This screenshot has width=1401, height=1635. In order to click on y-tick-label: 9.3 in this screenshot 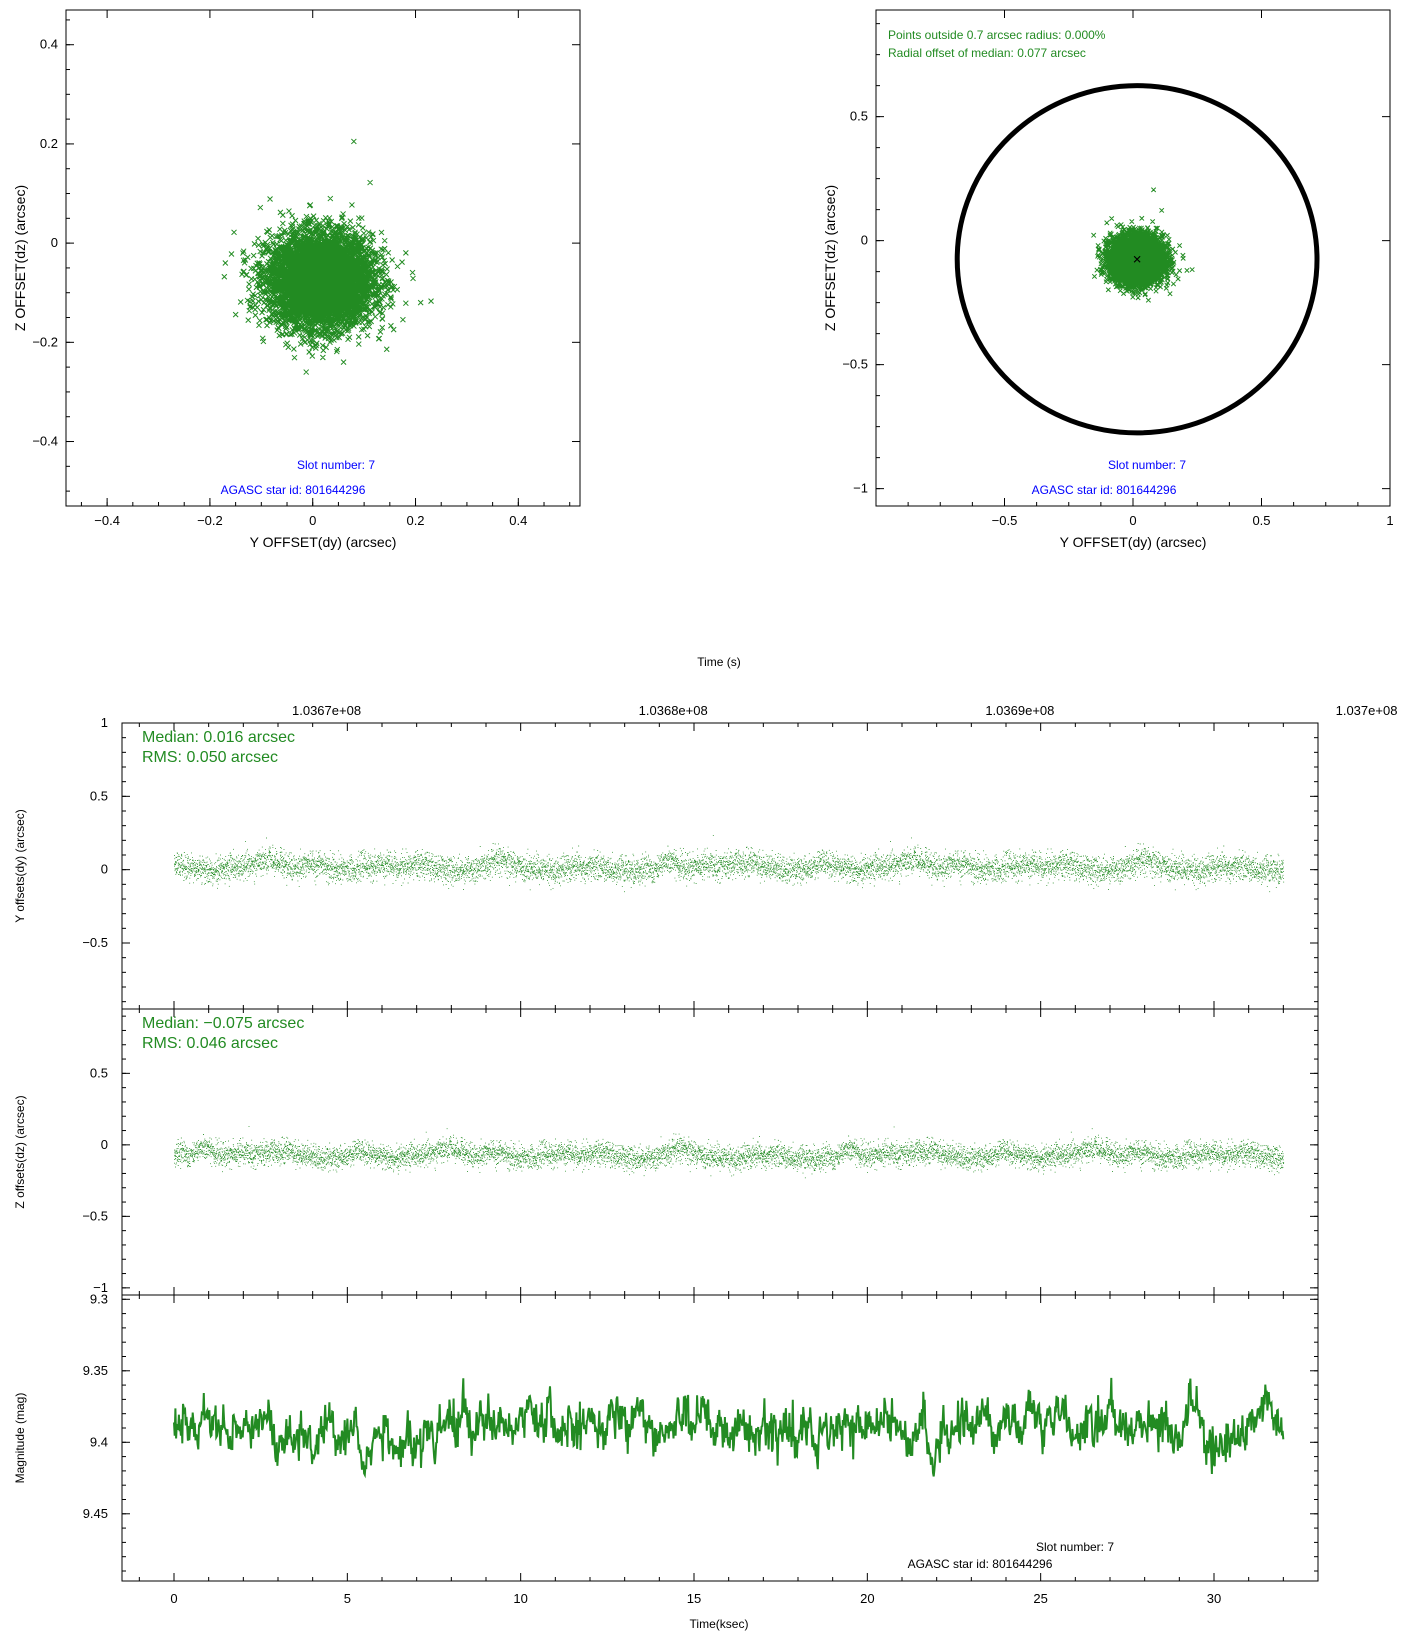, I will do `click(99, 1298)`.